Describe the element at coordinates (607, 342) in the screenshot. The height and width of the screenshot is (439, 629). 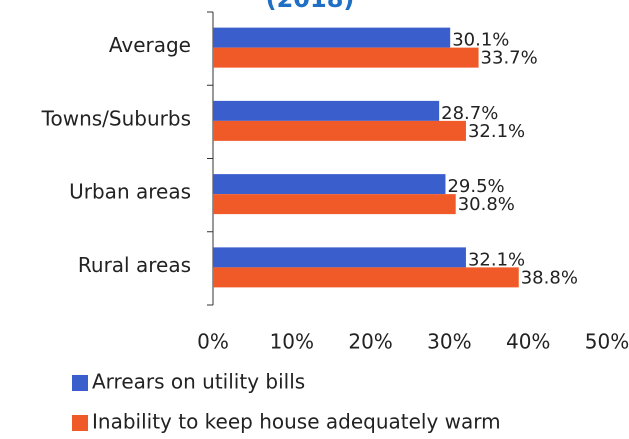
I see `x-tick-label: 50%` at that location.